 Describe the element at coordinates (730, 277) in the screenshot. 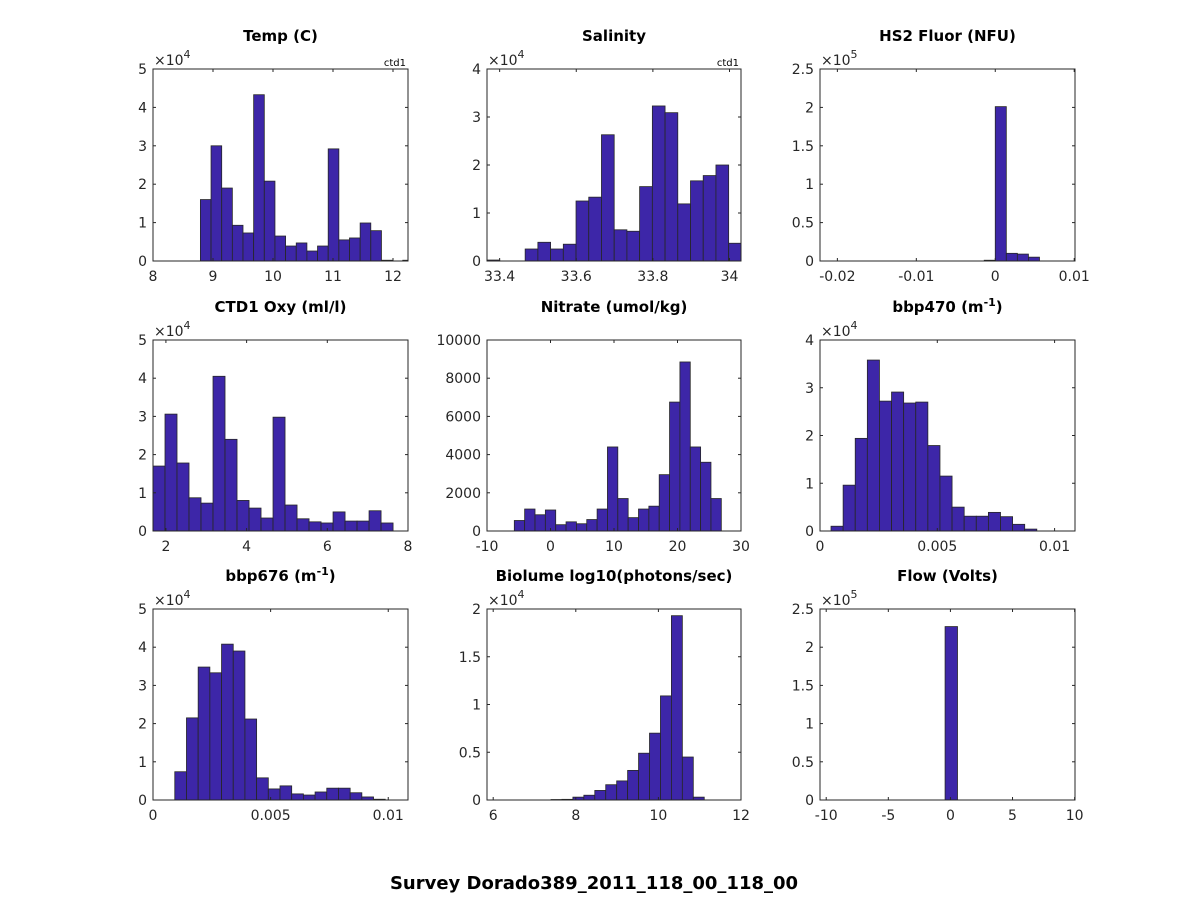

I see `x-tick-label: 34` at that location.